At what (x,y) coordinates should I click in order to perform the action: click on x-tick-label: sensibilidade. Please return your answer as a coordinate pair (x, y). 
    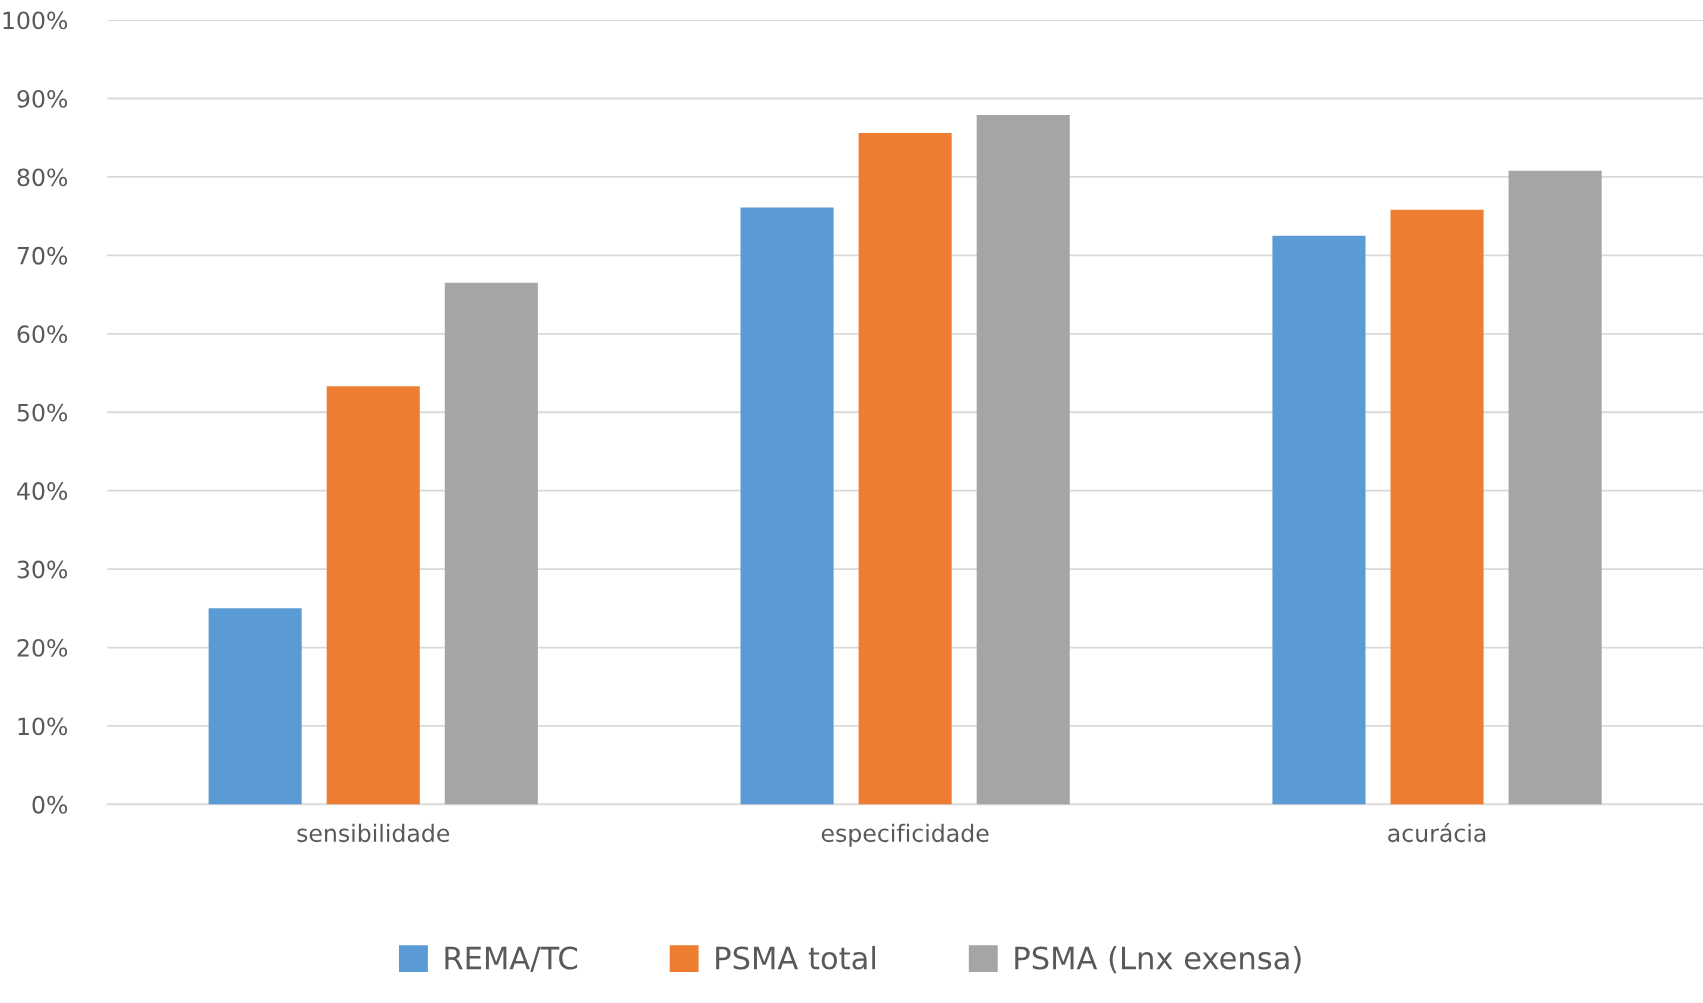
    Looking at the image, I should click on (373, 833).